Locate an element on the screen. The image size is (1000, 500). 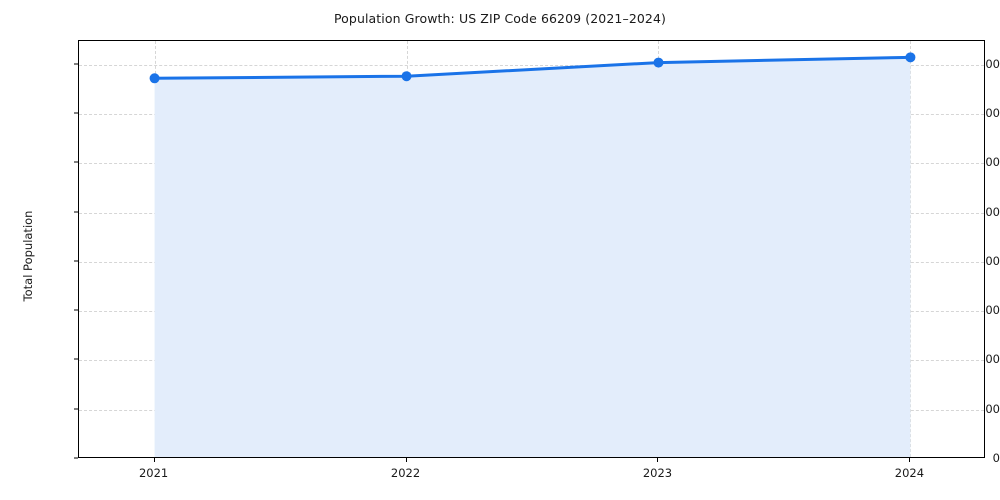
series-line is located at coordinates (532, 67).